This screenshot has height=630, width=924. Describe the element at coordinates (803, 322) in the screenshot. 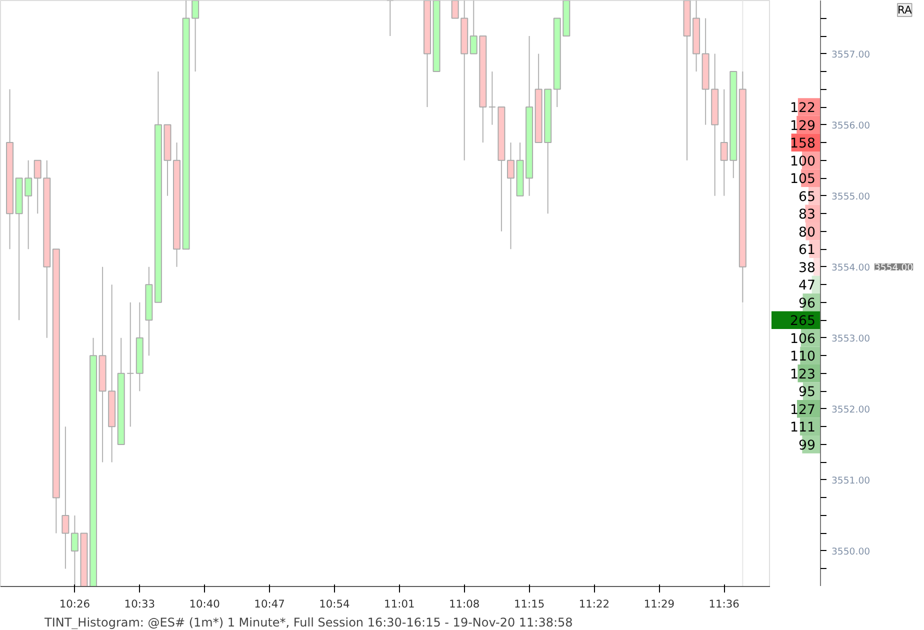

I see `data-label: 265` at that location.